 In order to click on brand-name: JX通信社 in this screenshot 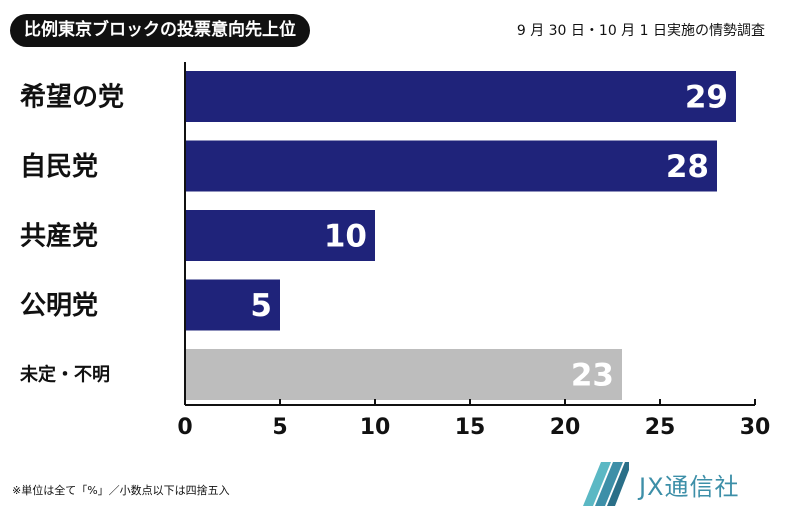, I will do `click(689, 486)`.